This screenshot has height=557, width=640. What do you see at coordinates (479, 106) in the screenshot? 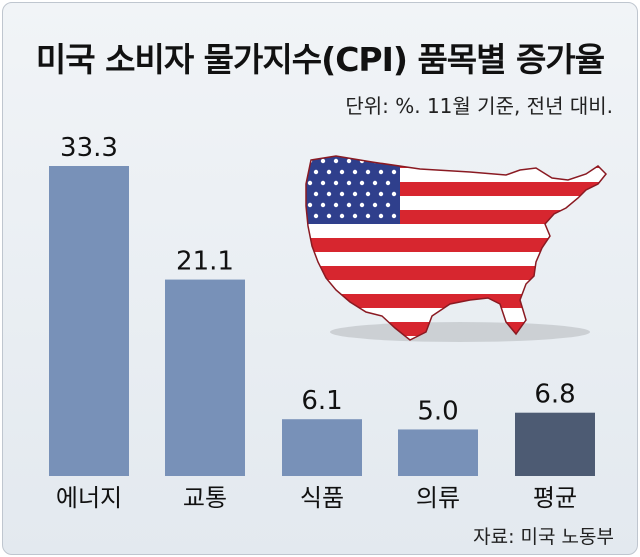
I see `unit-note: 단위: %. 11월 기준, 전년 대비.` at bounding box center [479, 106].